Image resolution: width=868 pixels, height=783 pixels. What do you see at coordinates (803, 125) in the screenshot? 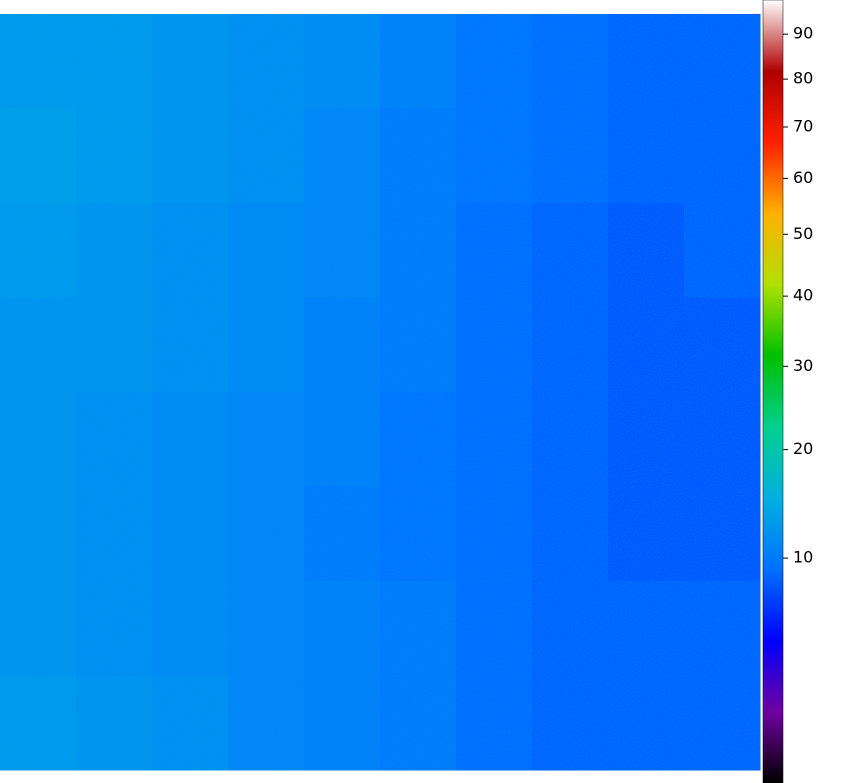
I see `colorbar-tick-label: 70` at bounding box center [803, 125].